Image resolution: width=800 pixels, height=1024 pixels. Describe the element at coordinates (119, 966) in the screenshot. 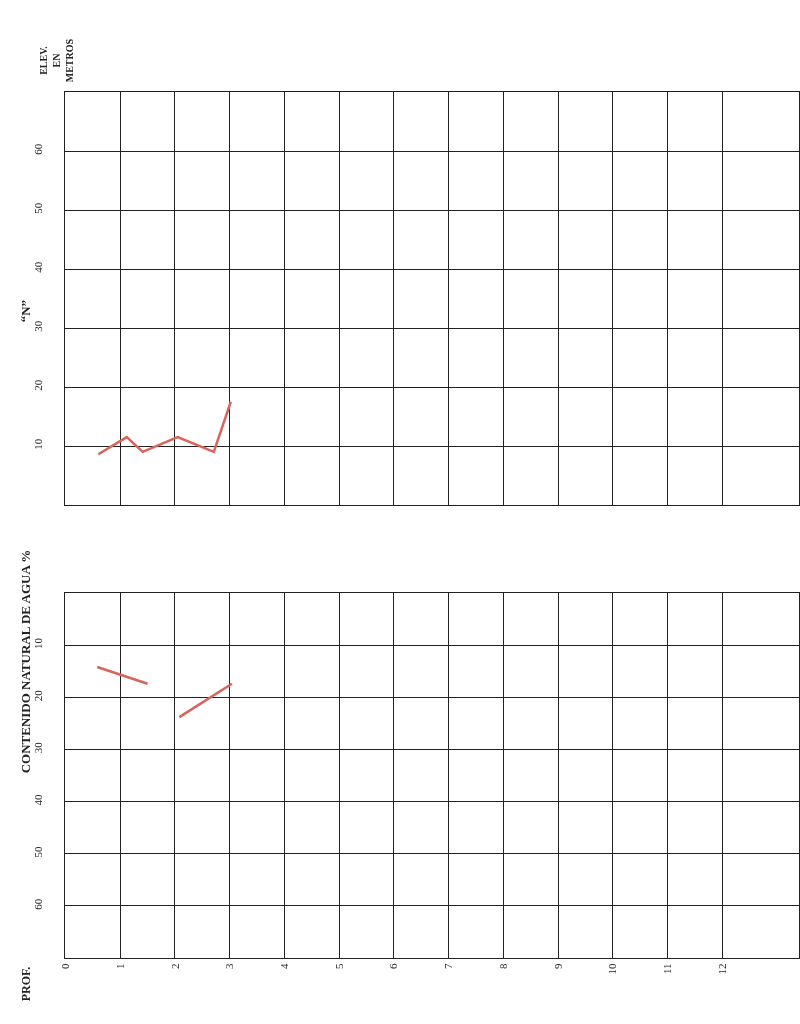

I see `x-tick-label: 1` at that location.